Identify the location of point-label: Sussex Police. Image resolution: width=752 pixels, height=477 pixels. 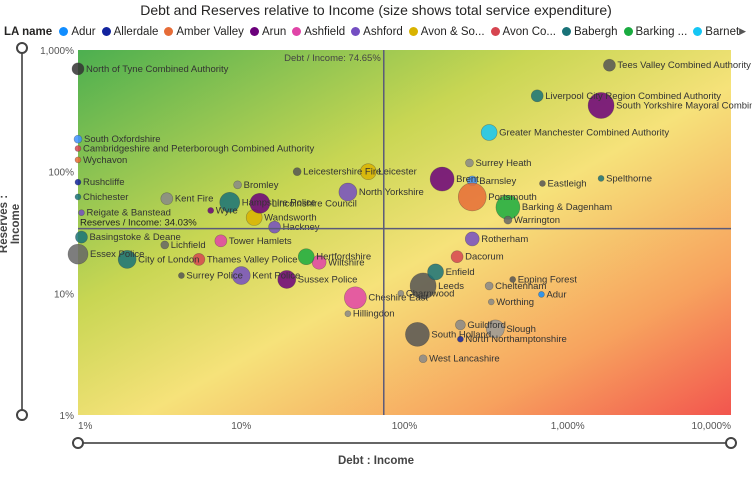
(328, 279).